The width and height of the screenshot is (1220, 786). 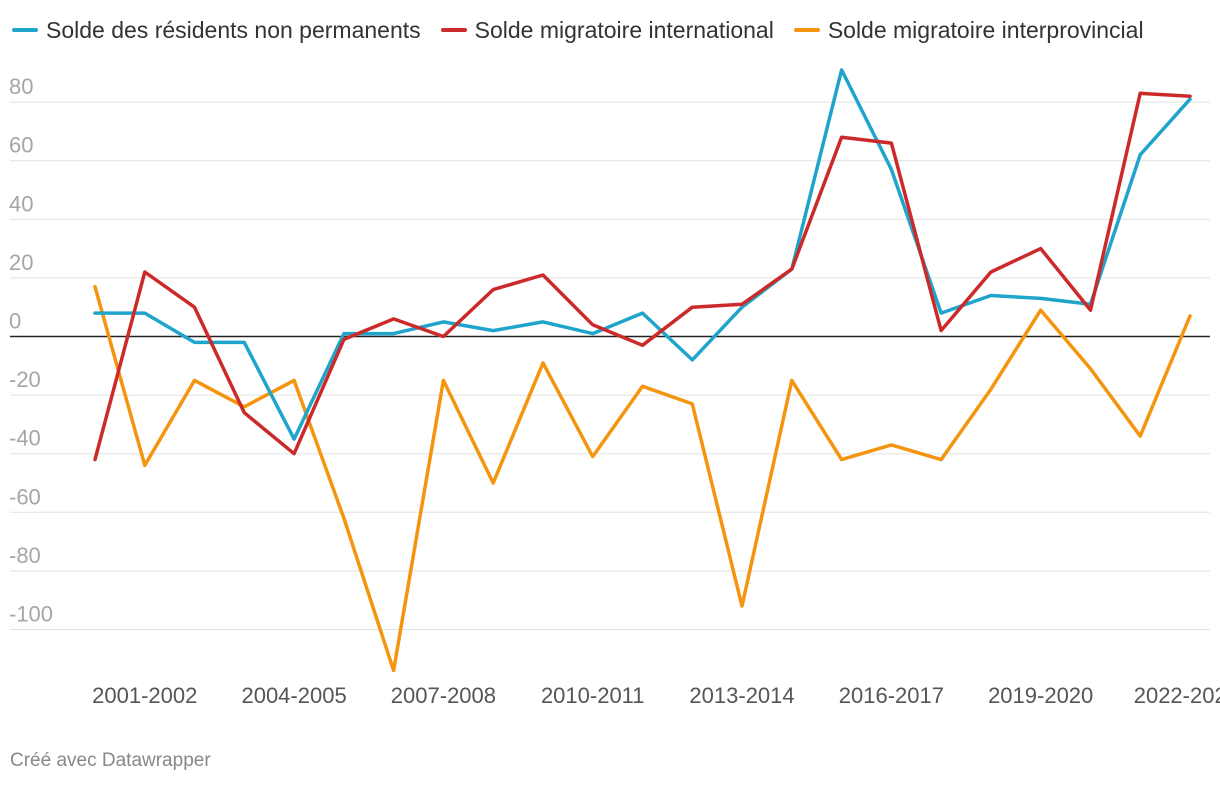 I want to click on y-tick-label: 20, so click(x=21, y=262).